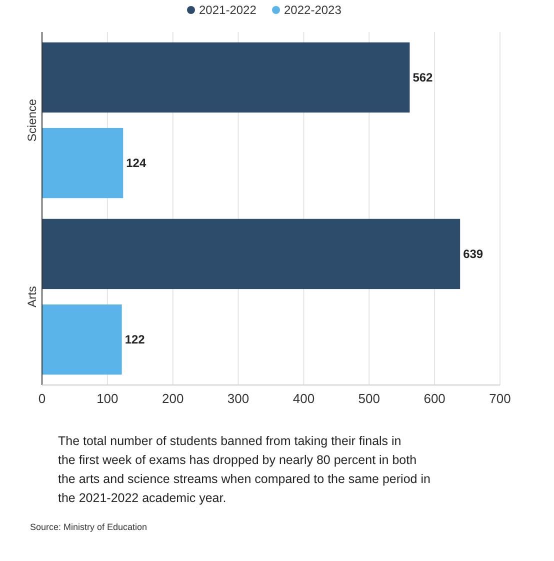  Describe the element at coordinates (107, 398) in the screenshot. I see `x-tick-label: 100` at that location.